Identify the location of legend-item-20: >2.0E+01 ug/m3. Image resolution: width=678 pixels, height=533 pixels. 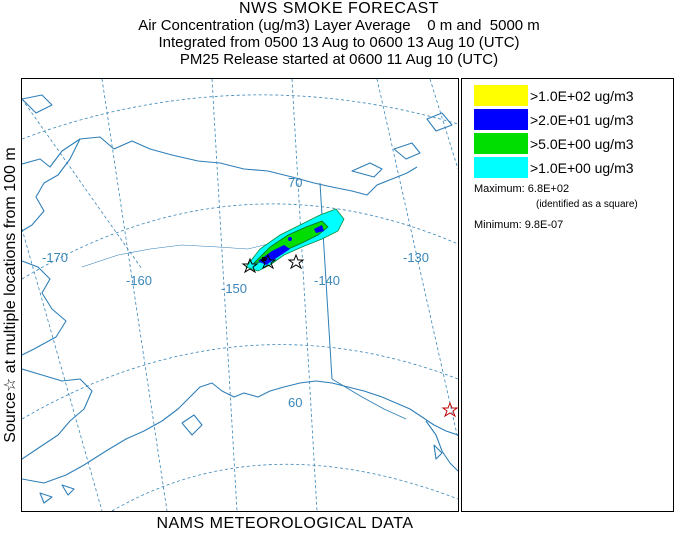
(554, 119).